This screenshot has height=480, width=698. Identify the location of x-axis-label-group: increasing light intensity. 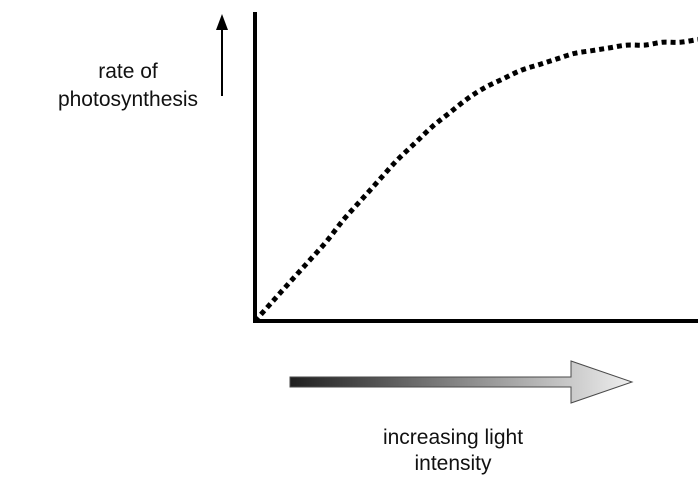
(453, 450).